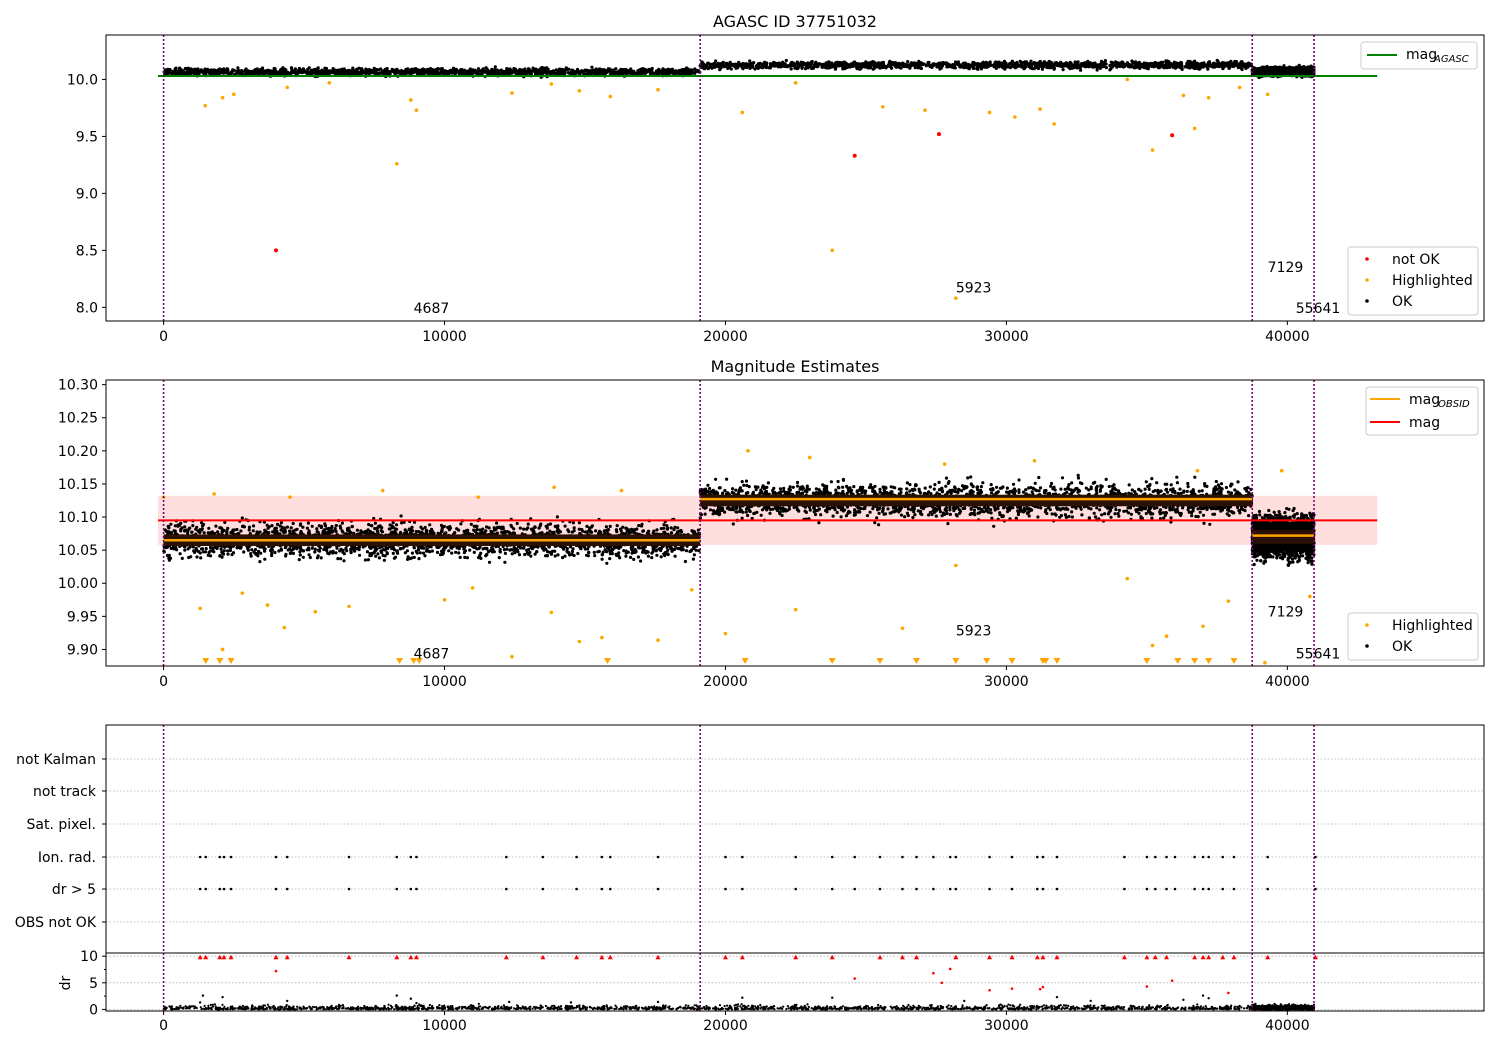  What do you see at coordinates (1367, 280) in the screenshot?
I see `legend-marker-swatch` at bounding box center [1367, 280].